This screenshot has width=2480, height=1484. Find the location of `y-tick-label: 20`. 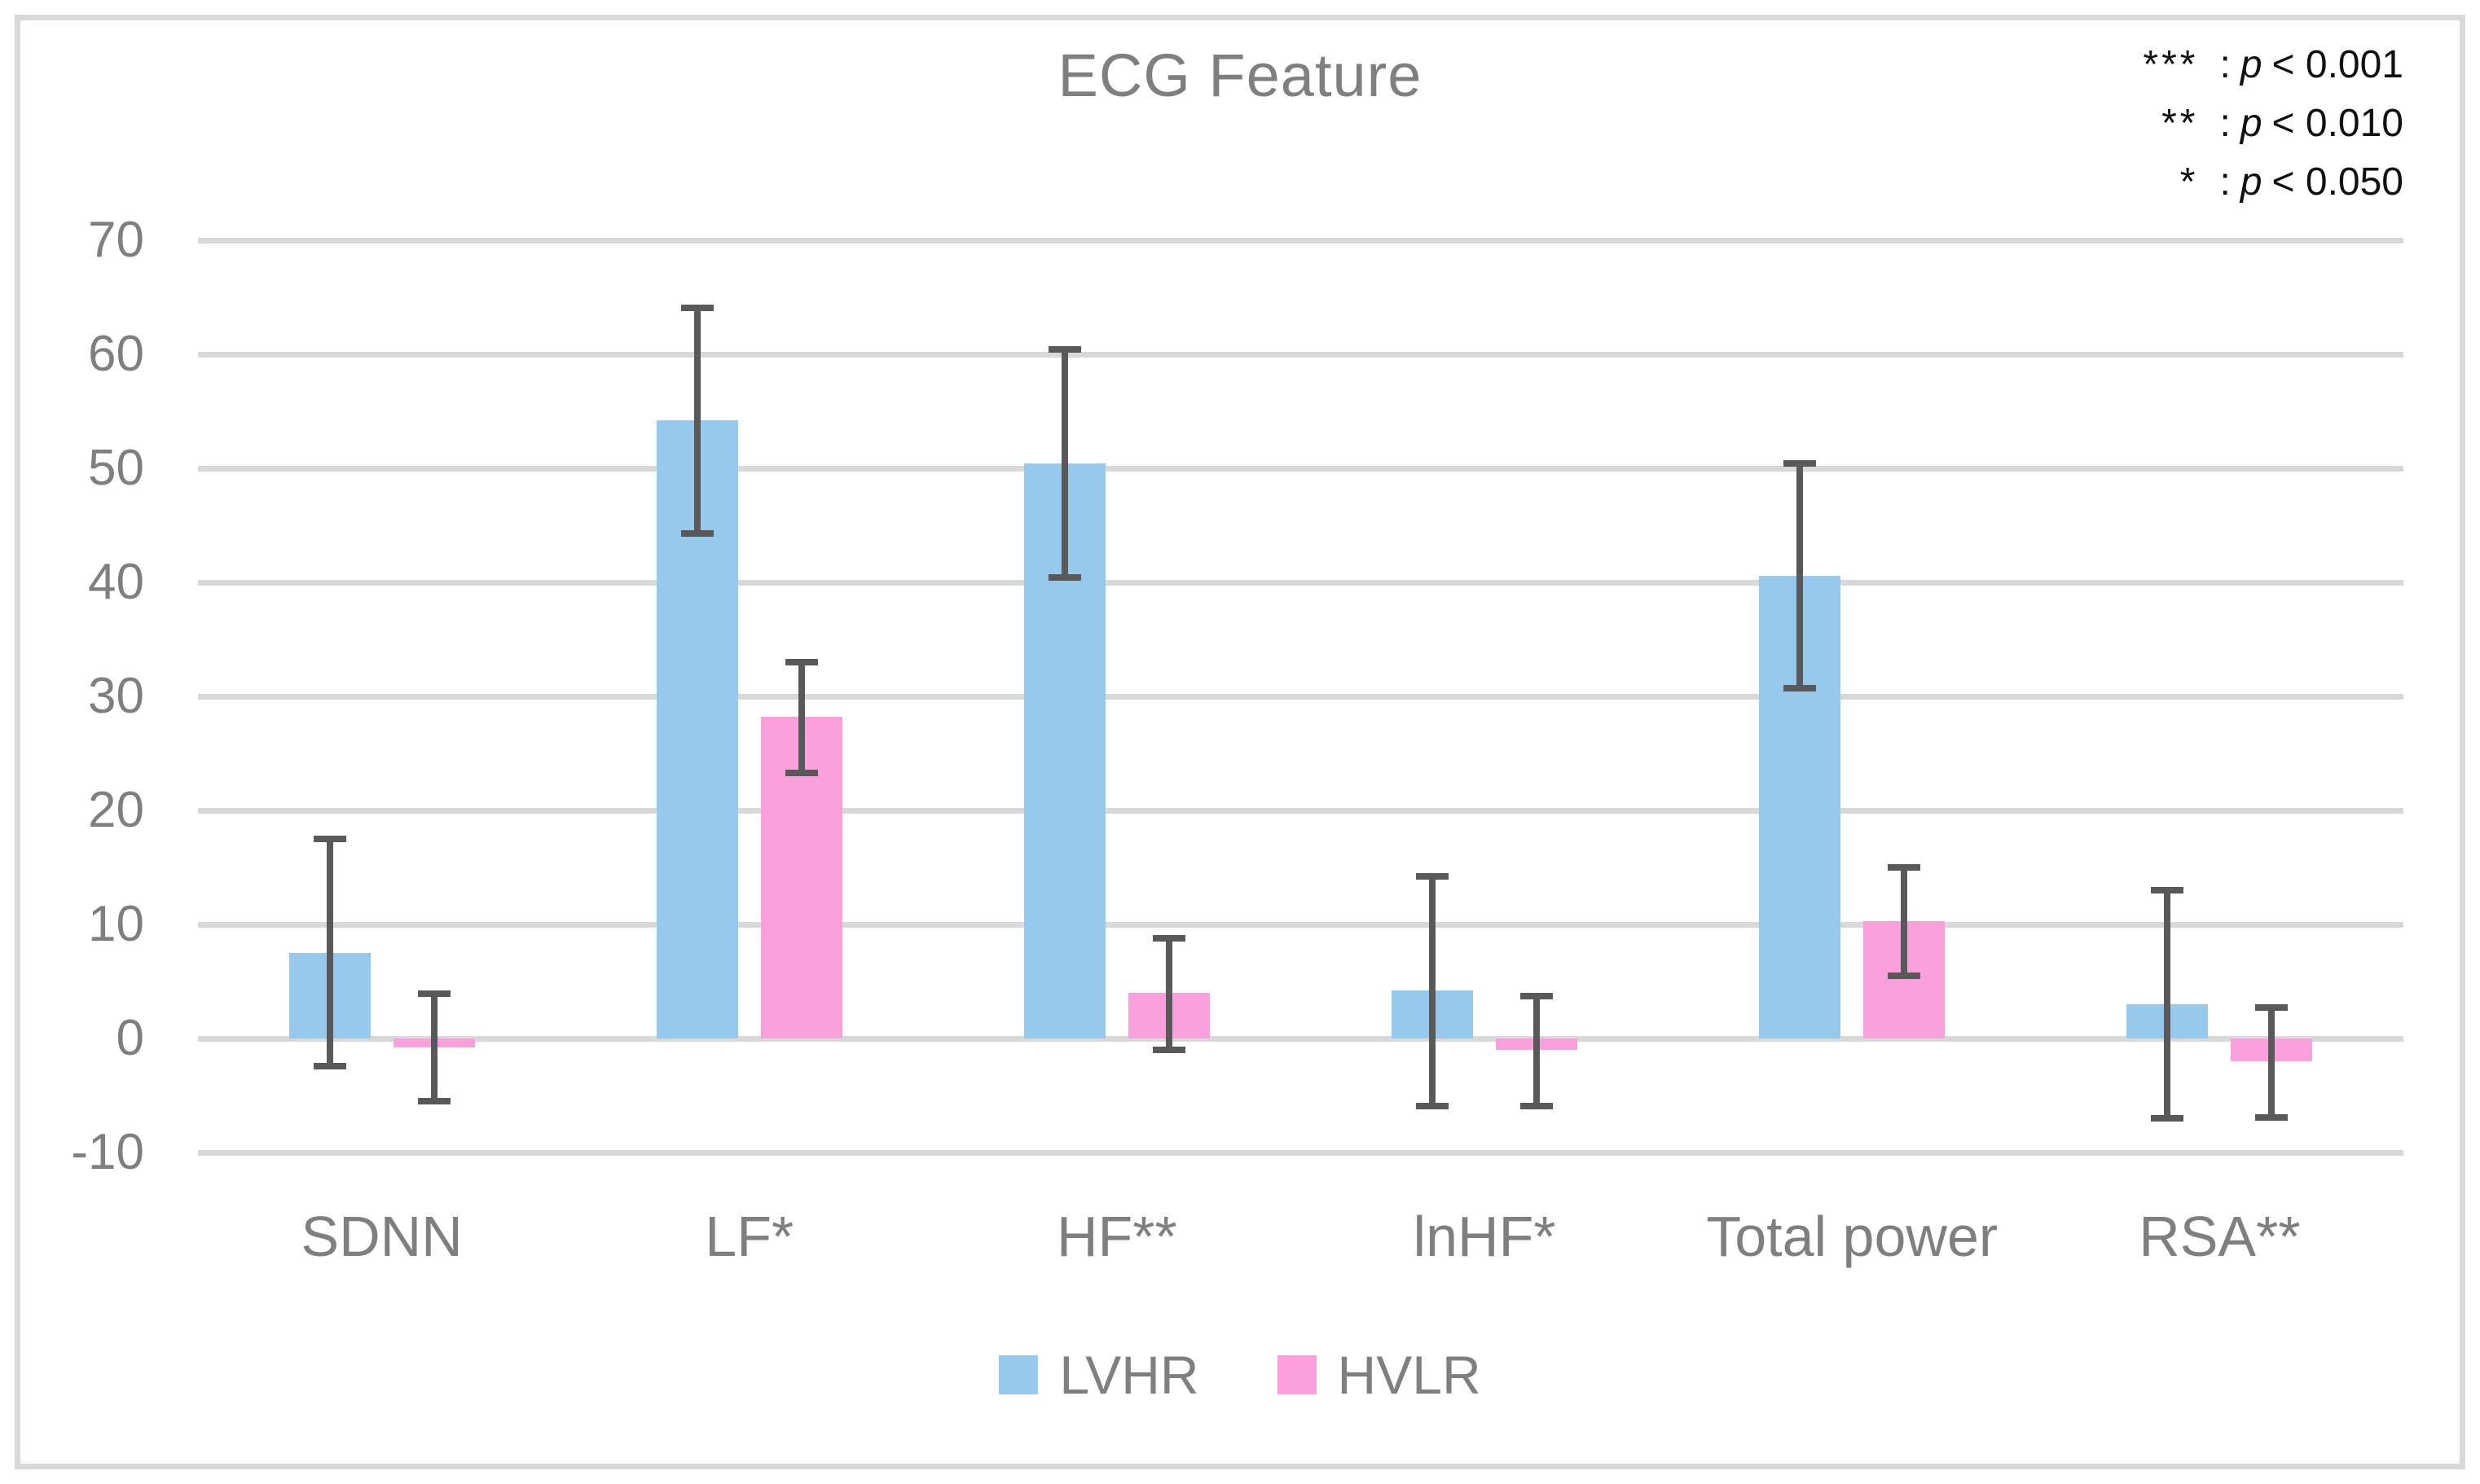

y-tick-label: 20 is located at coordinates (116, 810).